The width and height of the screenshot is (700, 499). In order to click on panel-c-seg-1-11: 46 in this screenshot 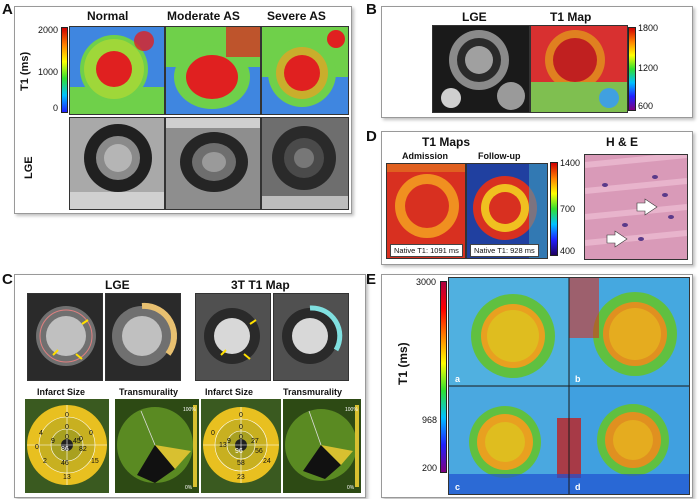, I will do `click(65, 463)`.